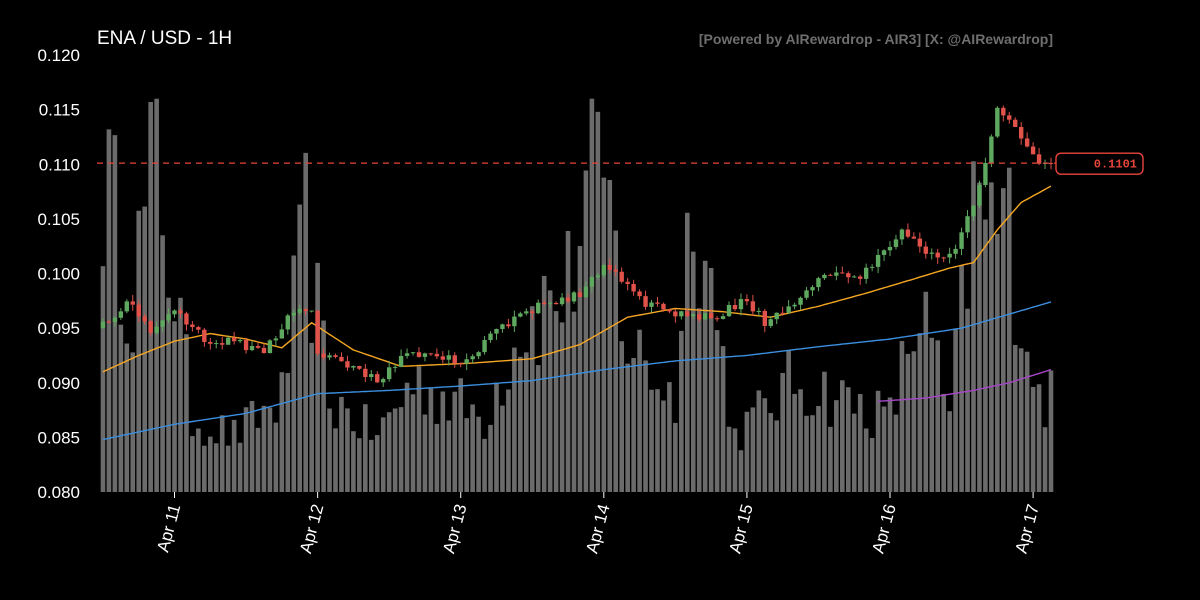 This screenshot has width=1200, height=600. Describe the element at coordinates (597, 528) in the screenshot. I see `x-tick-label: Apr 14` at that location.